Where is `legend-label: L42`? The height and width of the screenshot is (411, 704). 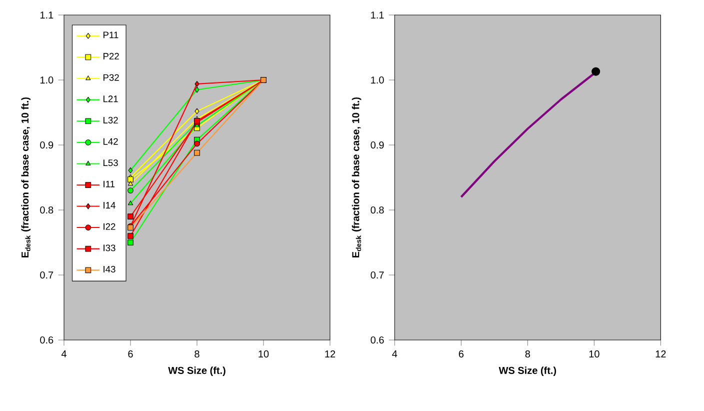 legend-label: L42 is located at coordinates (111, 141).